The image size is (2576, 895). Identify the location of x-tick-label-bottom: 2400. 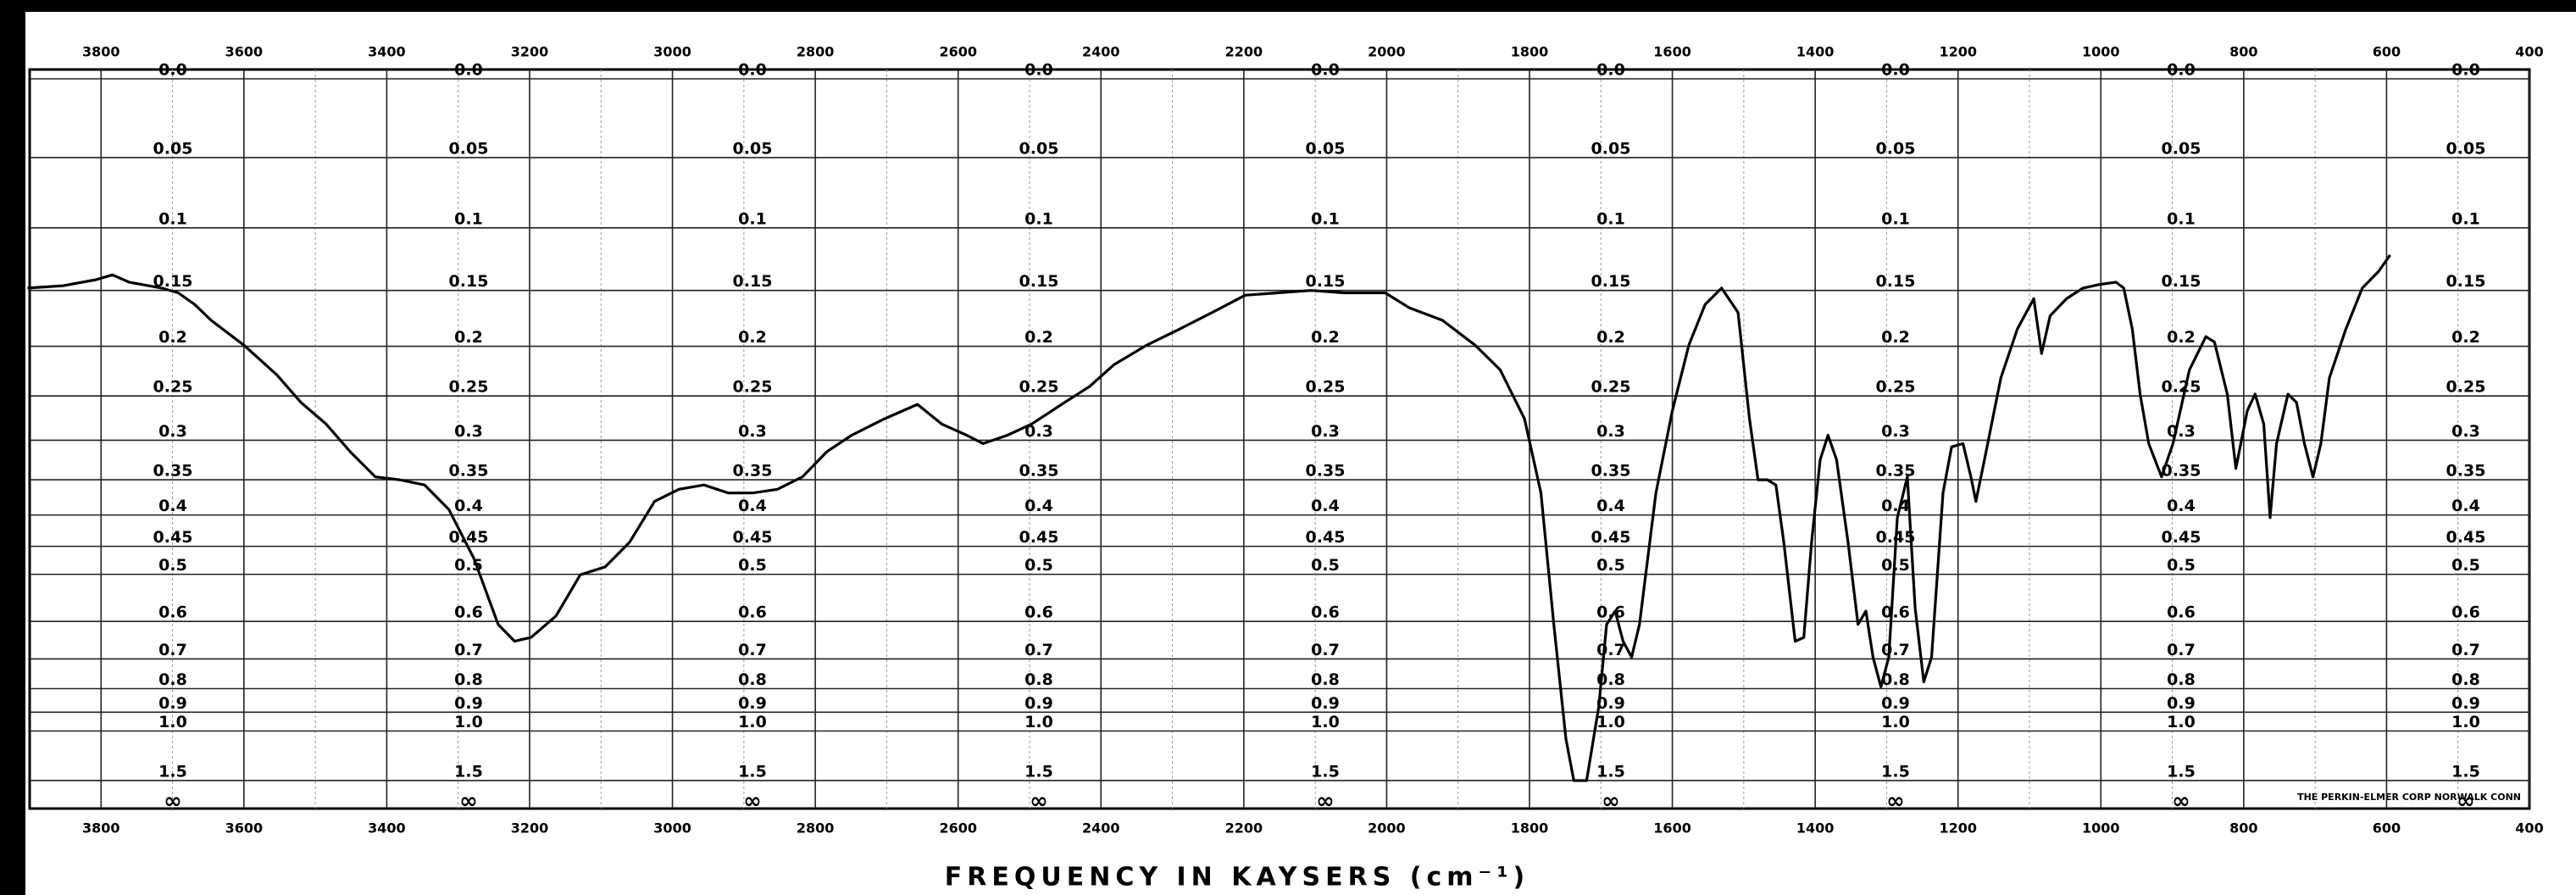
(1101, 828).